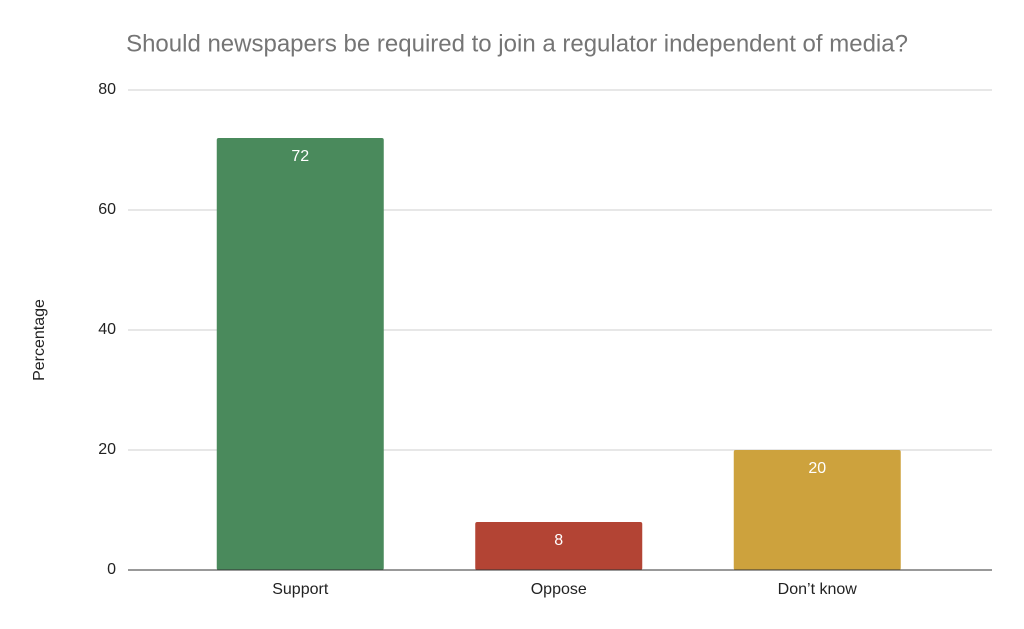 Image resolution: width=1024 pixels, height=629 pixels. Describe the element at coordinates (818, 589) in the screenshot. I see `x-tick-label: Don’t know` at that location.